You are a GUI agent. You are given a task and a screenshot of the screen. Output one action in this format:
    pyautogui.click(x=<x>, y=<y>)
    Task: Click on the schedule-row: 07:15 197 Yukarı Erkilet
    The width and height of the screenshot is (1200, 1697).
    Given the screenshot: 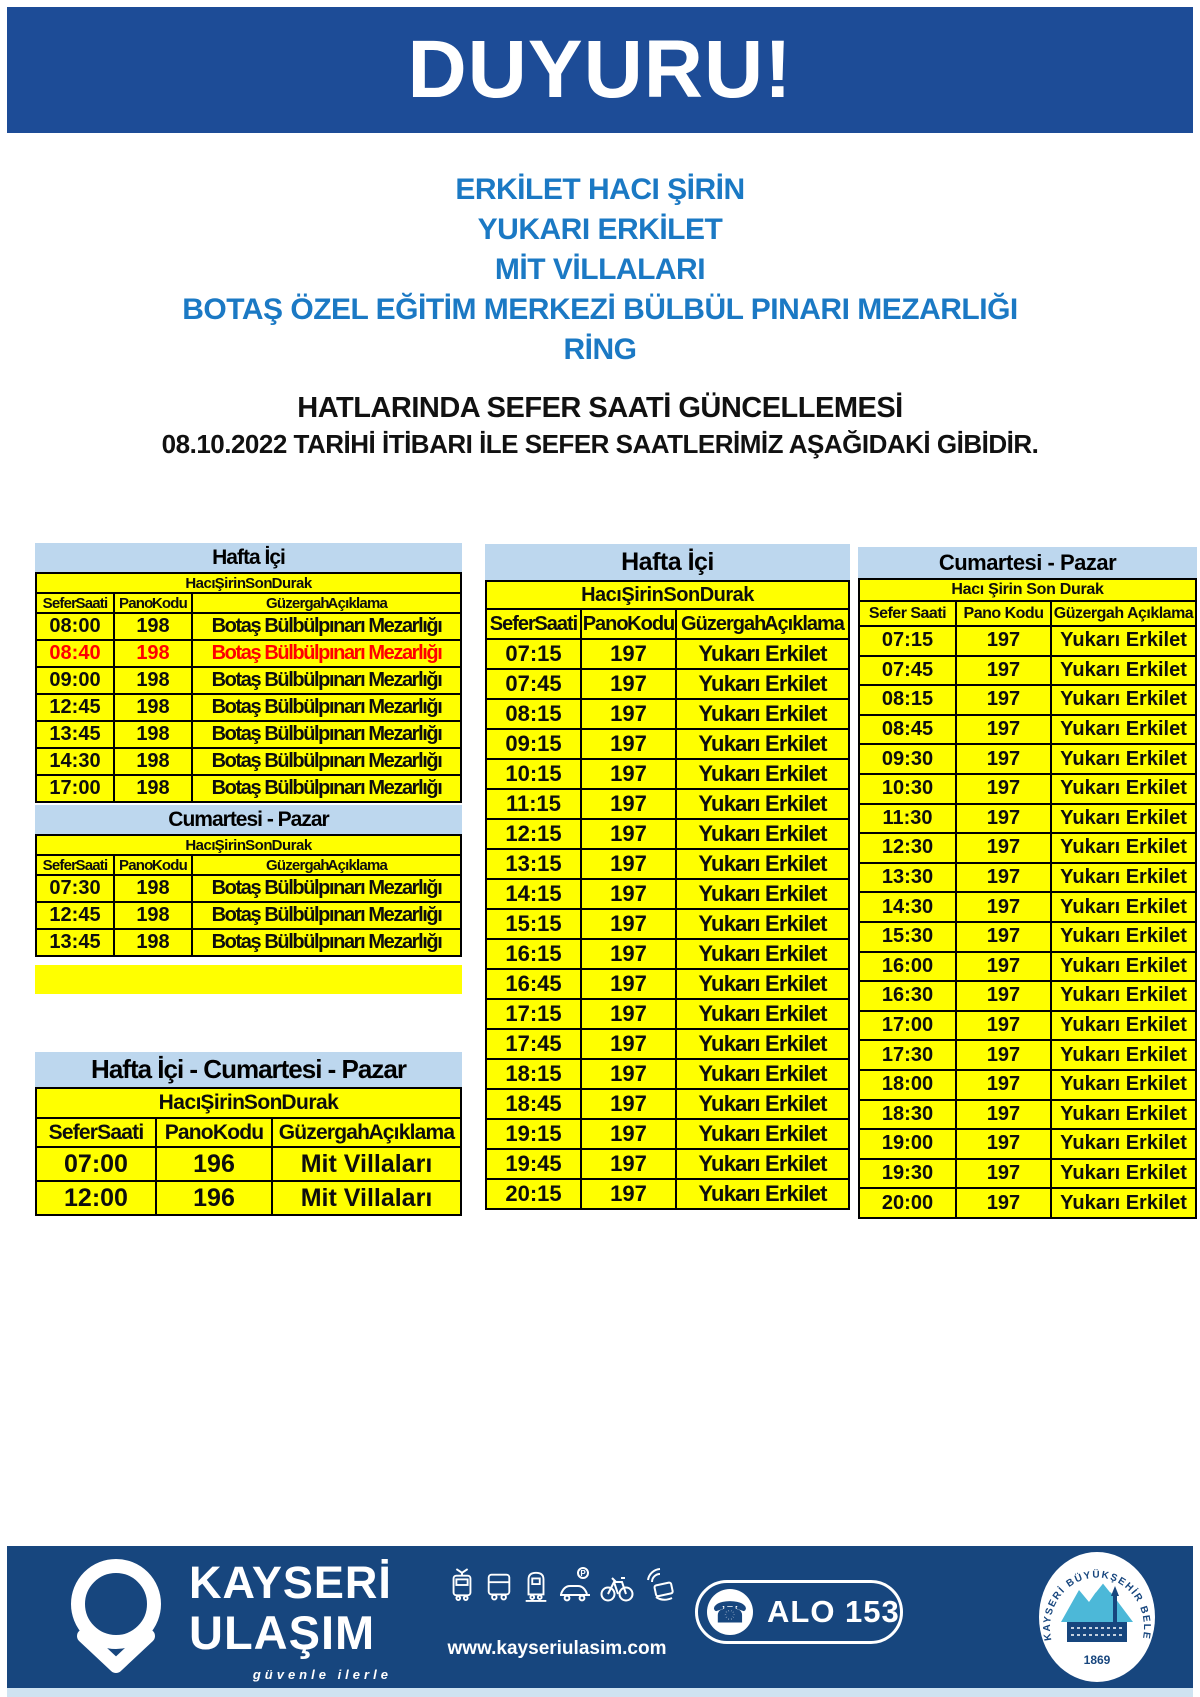 What is the action you would take?
    pyautogui.click(x=667, y=654)
    